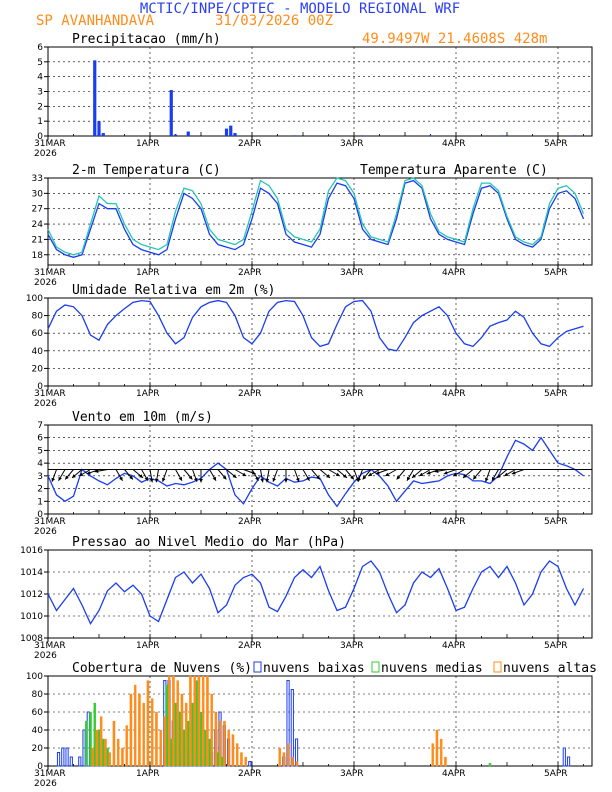 This screenshot has width=612, height=792. What do you see at coordinates (38, 713) in the screenshot?
I see `y-tick-label: 60` at bounding box center [38, 713].